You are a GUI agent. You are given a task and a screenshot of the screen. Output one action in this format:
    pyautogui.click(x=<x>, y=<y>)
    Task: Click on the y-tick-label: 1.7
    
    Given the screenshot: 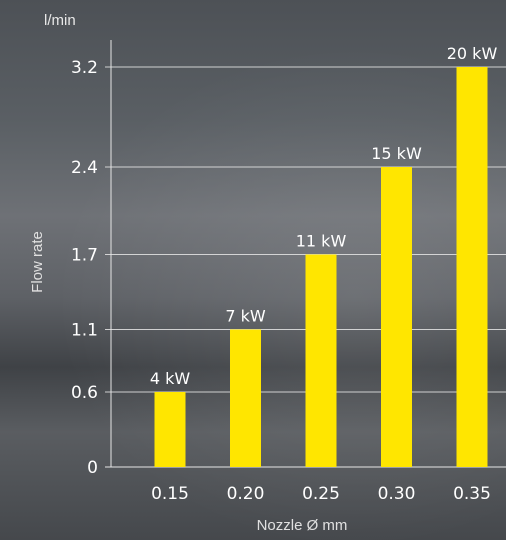 What is the action you would take?
    pyautogui.click(x=84, y=256)
    